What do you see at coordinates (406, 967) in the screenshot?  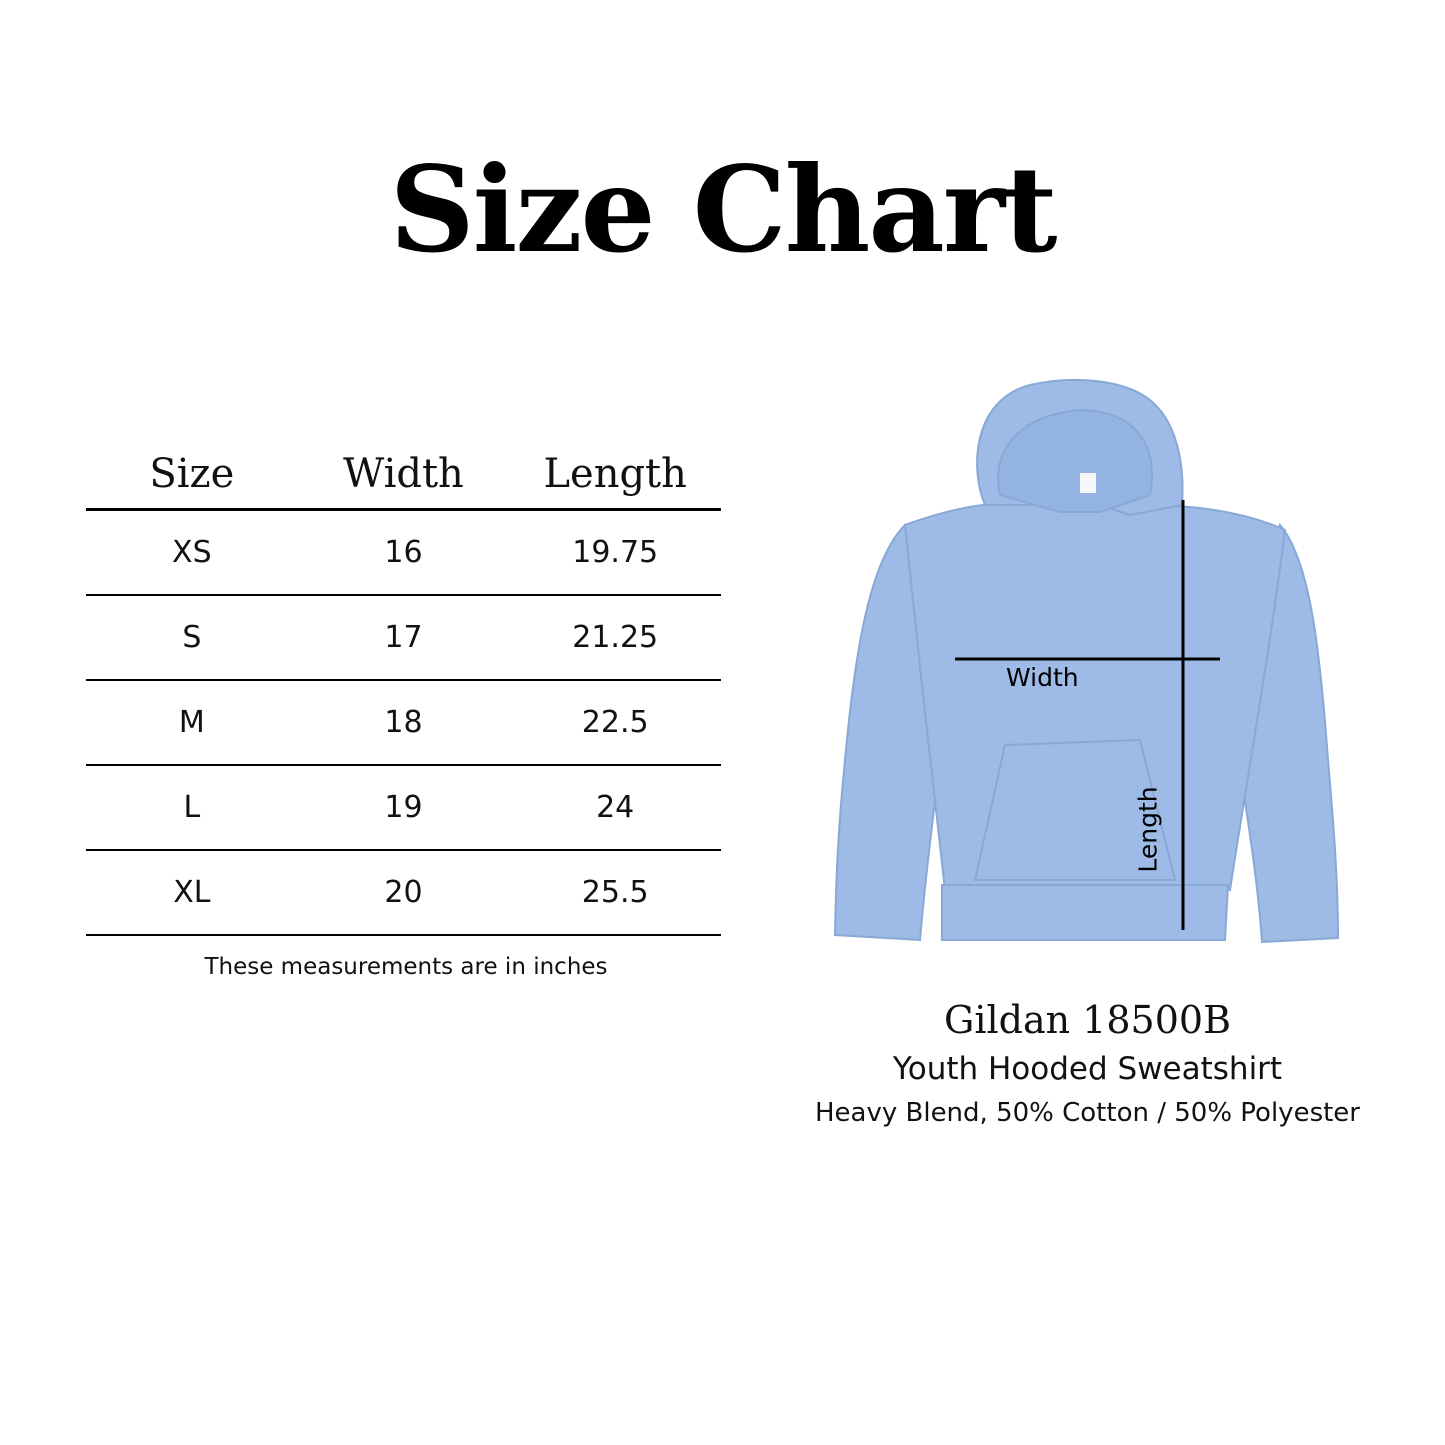 I see `units-note: These measurements are in inches` at bounding box center [406, 967].